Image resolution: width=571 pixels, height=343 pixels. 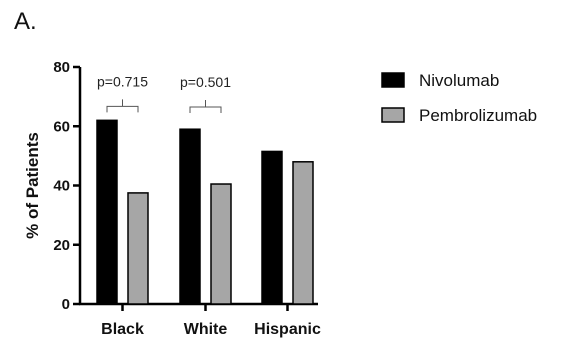 I want to click on bar-pembrolizumab-white, so click(x=221, y=244).